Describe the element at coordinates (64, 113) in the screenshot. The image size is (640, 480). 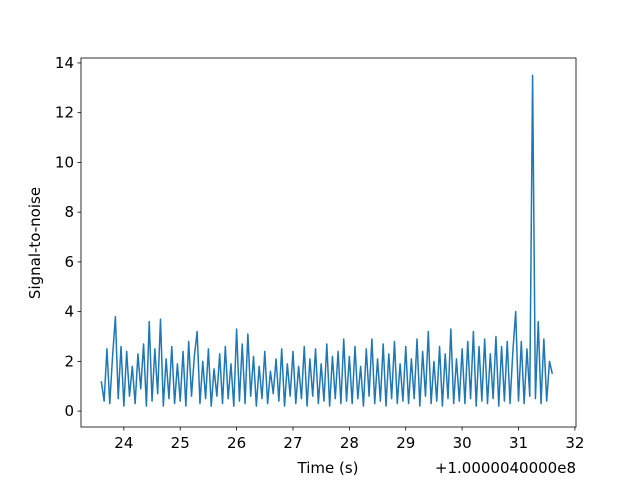
I see `y-tick-label: 12` at that location.